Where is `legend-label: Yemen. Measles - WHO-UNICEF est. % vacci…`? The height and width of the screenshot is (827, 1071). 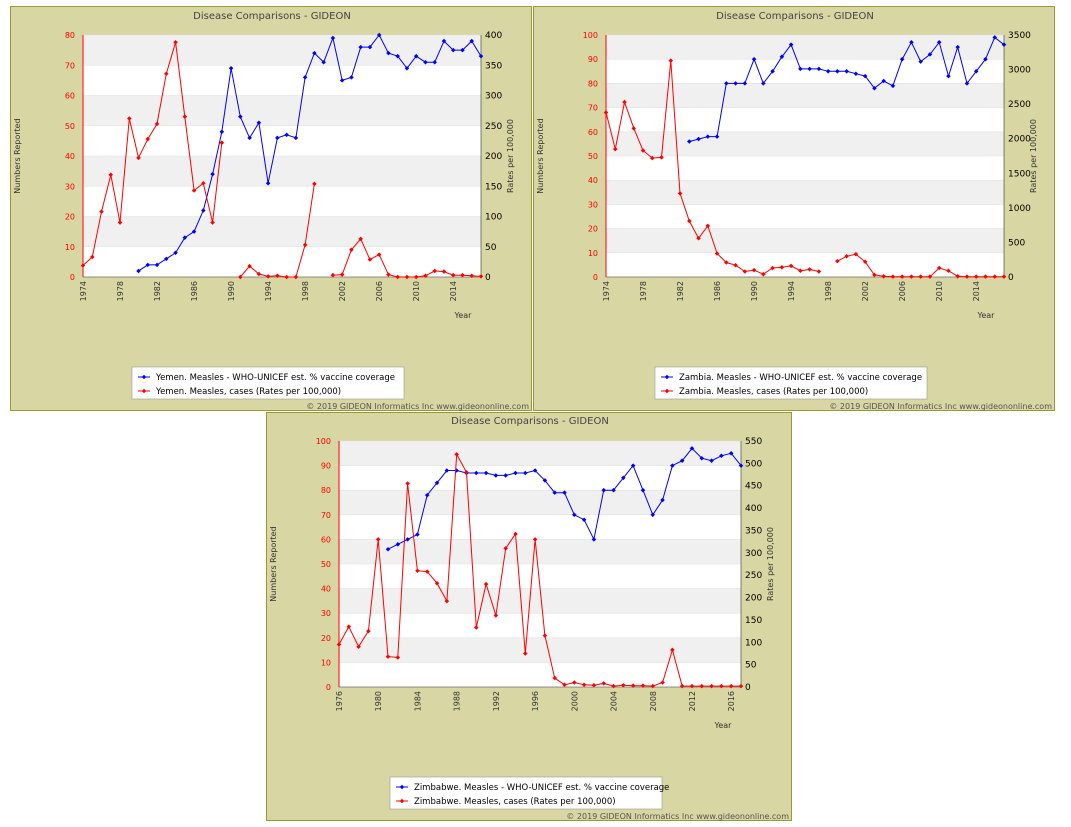 legend-label: Yemen. Measles - WHO-UNICEF est. % vacci… is located at coordinates (275, 378).